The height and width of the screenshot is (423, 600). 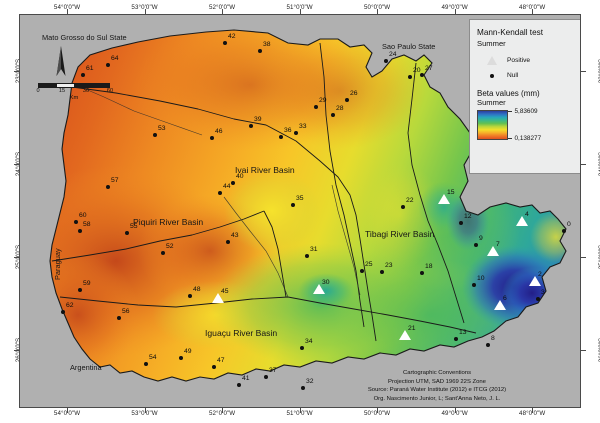 I want to click on legend-label-positive: Positive, so click(x=519, y=60).